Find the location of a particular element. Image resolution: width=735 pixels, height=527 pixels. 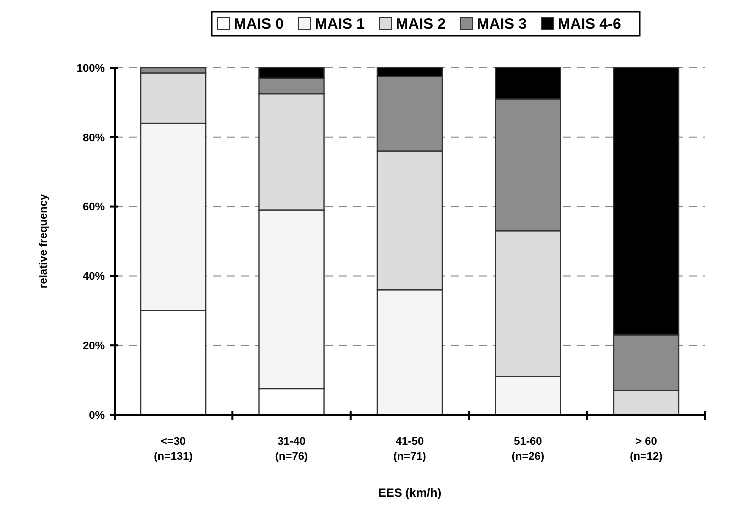

x-tick-label: 41-50 (n=71) is located at coordinates (410, 449).